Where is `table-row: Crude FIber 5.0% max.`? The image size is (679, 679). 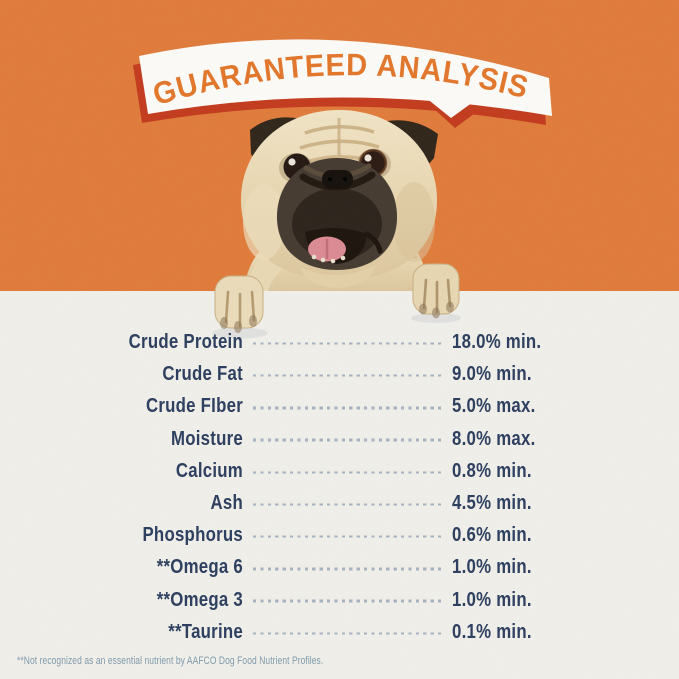
table-row: Crude FIber 5.0% max. is located at coordinates (339, 406).